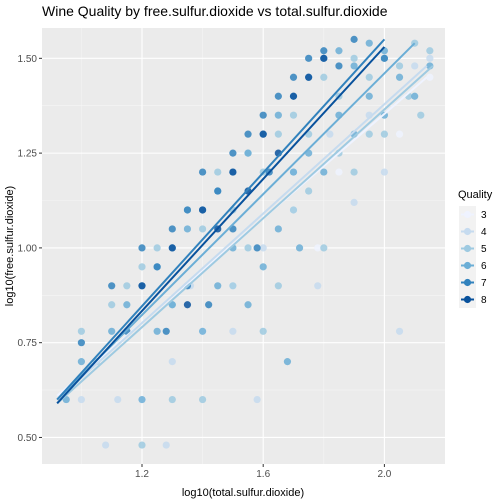  I want to click on x-tick-label: 1.6, so click(263, 474).